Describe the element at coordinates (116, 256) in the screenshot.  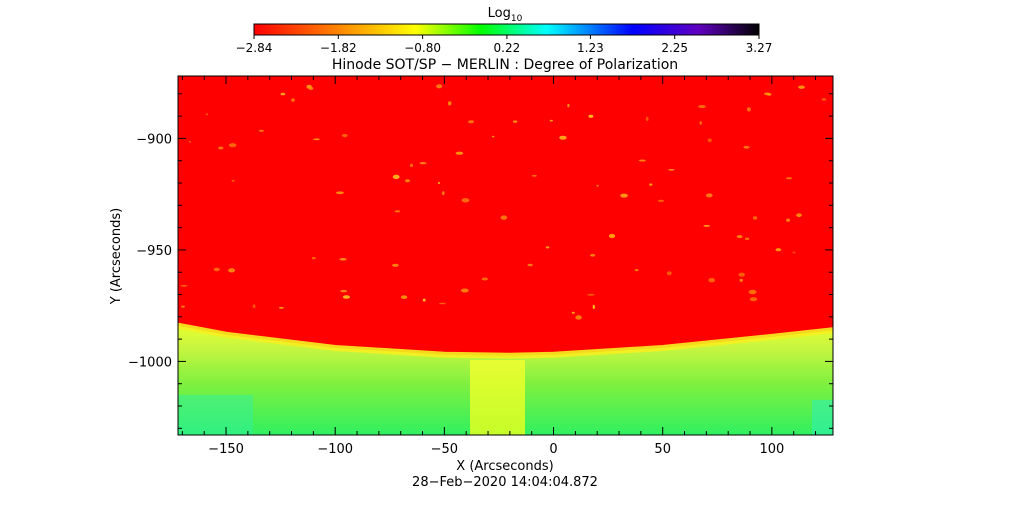
I see `y-axis-label: Y (Arcseconds)` at that location.